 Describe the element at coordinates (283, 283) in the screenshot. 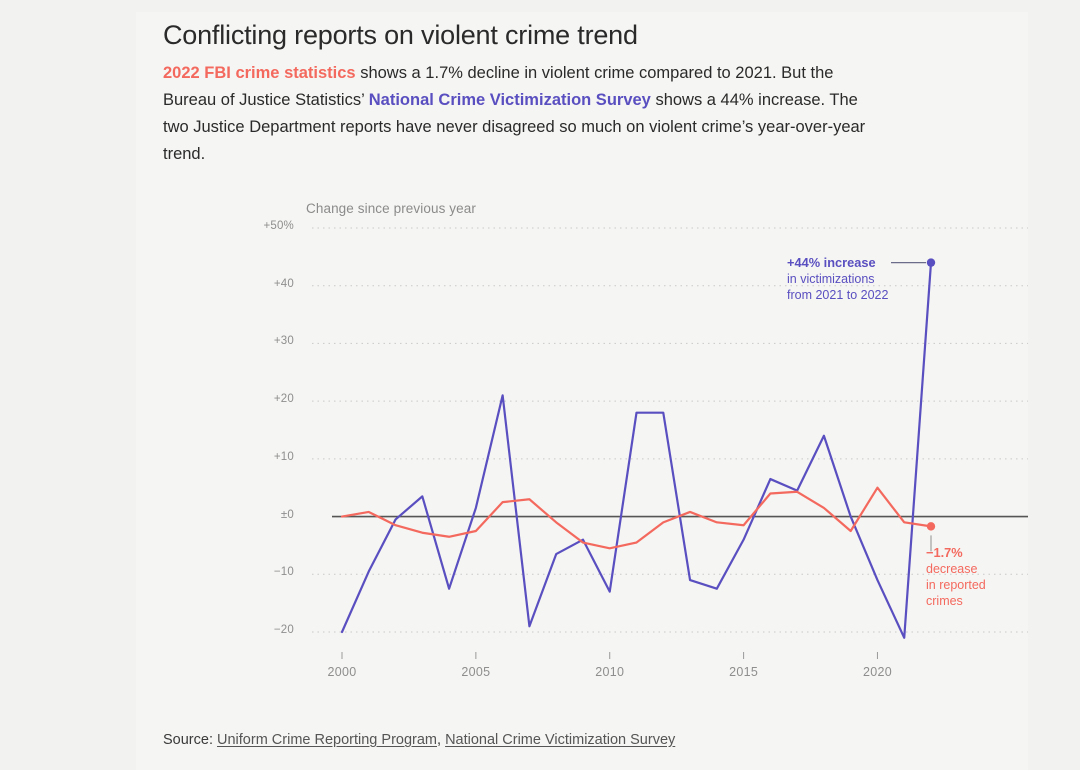

I see `y-axis-tick-label: +40` at that location.